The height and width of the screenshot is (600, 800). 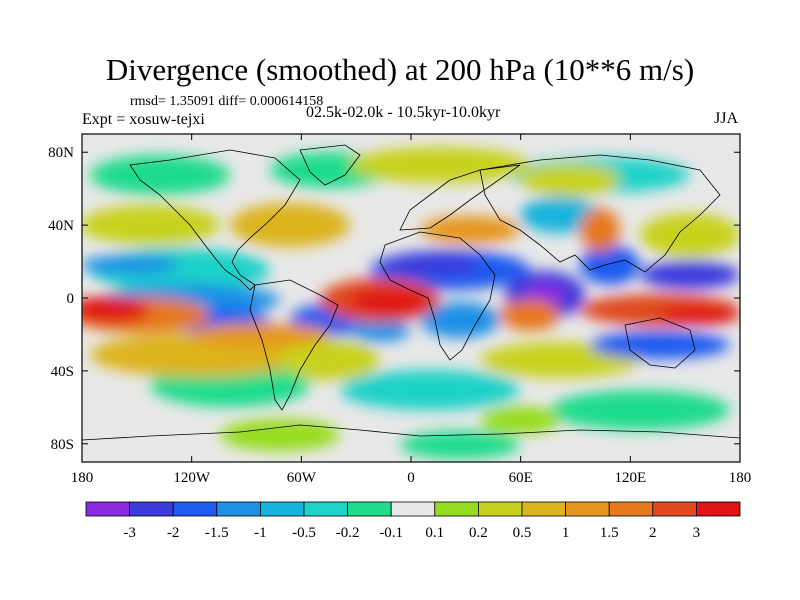 What do you see at coordinates (129, 533) in the screenshot?
I see `colorbar-label: -3` at bounding box center [129, 533].